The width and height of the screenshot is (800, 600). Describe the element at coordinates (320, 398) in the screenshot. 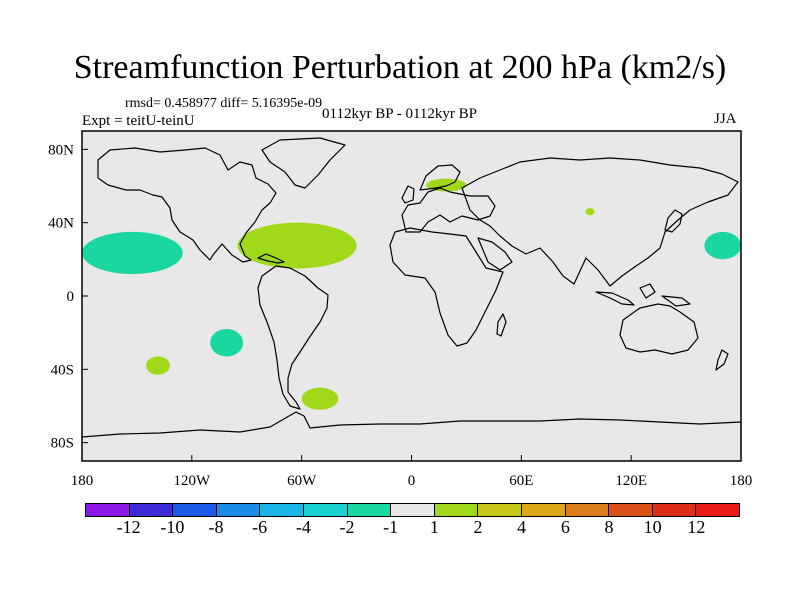

I see `anomaly-south-atlantic` at that location.